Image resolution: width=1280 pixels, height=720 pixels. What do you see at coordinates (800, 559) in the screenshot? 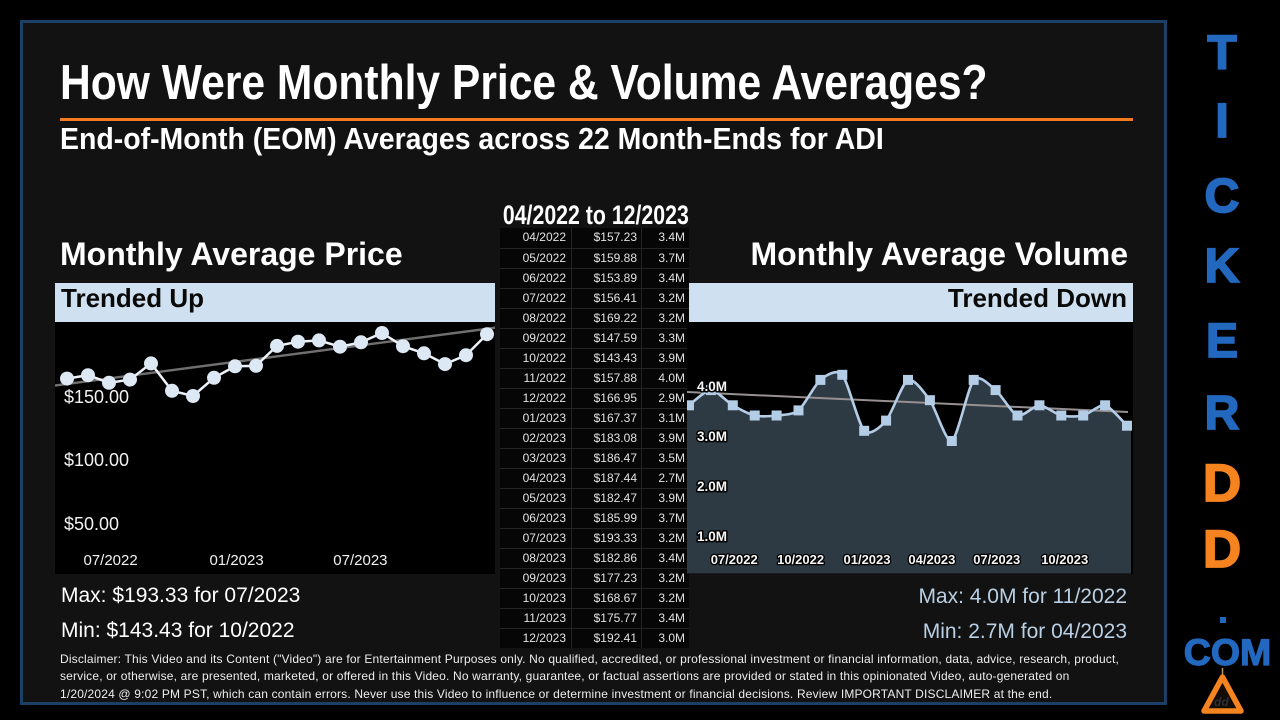
I see `svg-text: 10/2022` at bounding box center [800, 559].